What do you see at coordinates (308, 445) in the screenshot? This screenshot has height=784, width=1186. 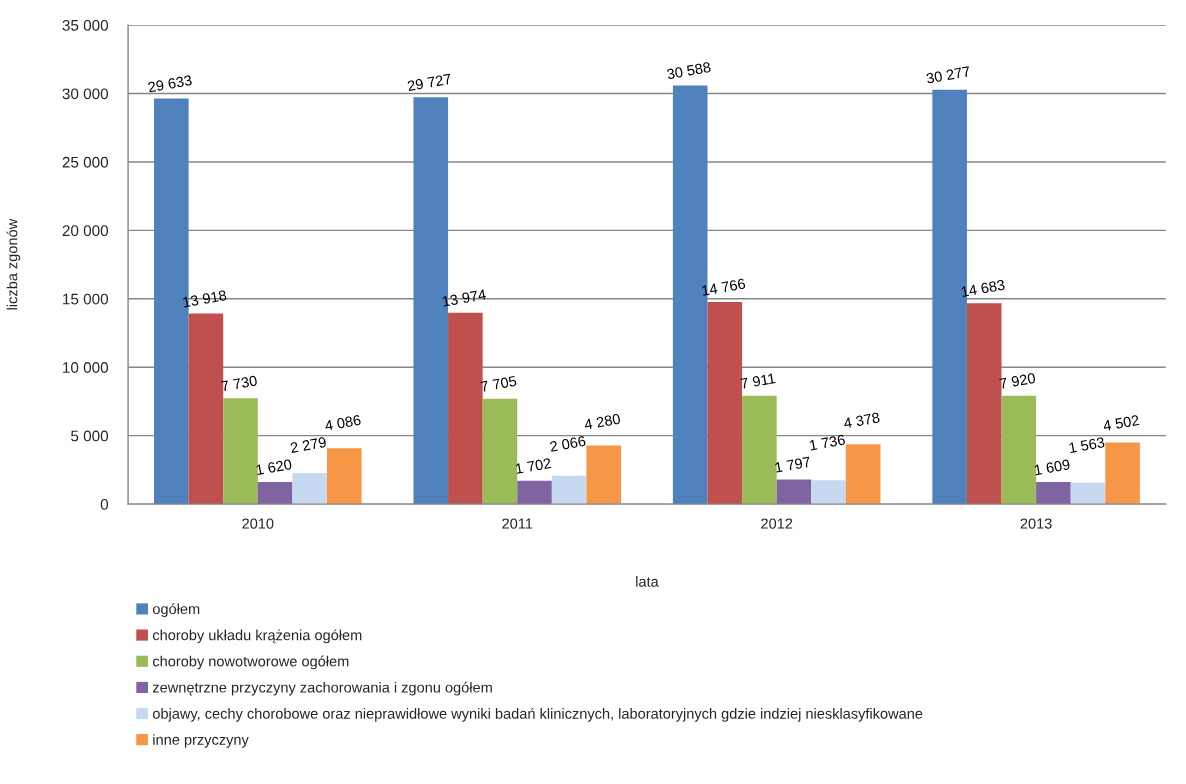 I see `data-label: 2 279` at bounding box center [308, 445].